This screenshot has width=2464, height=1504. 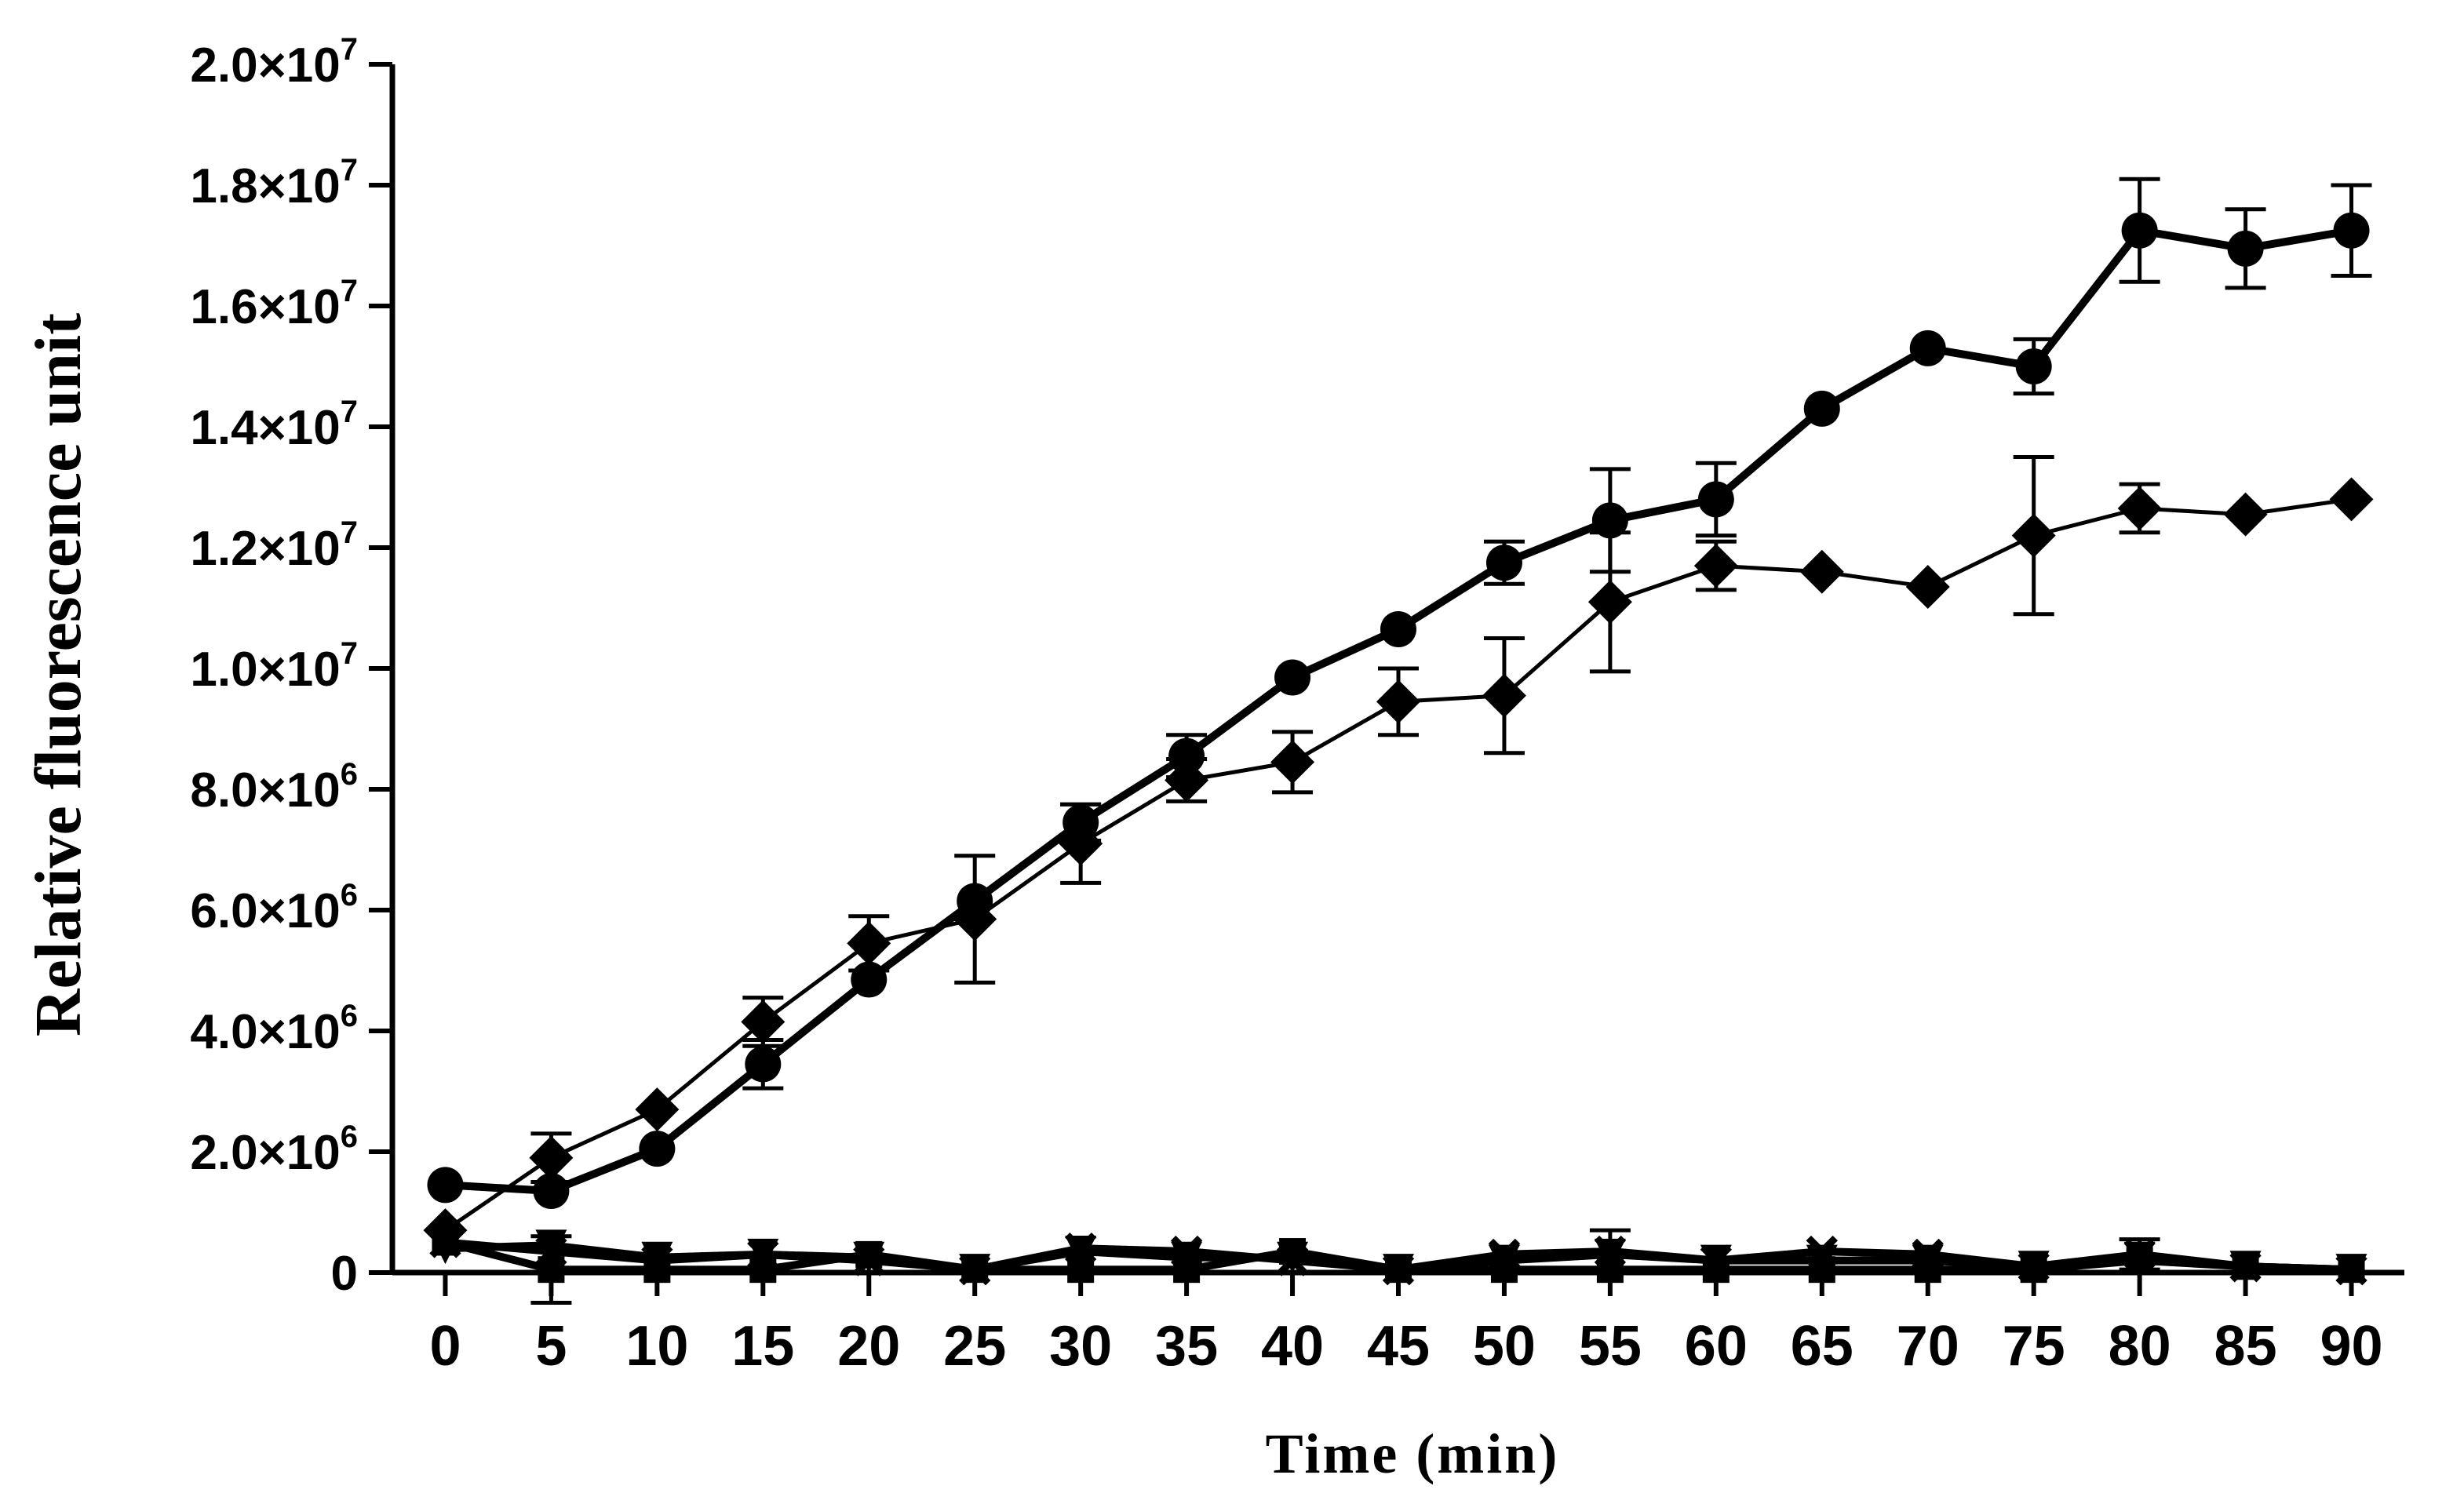 What do you see at coordinates (274, 666) in the screenshot?
I see `y-tick-label: 1.0×10⁷` at bounding box center [274, 666].